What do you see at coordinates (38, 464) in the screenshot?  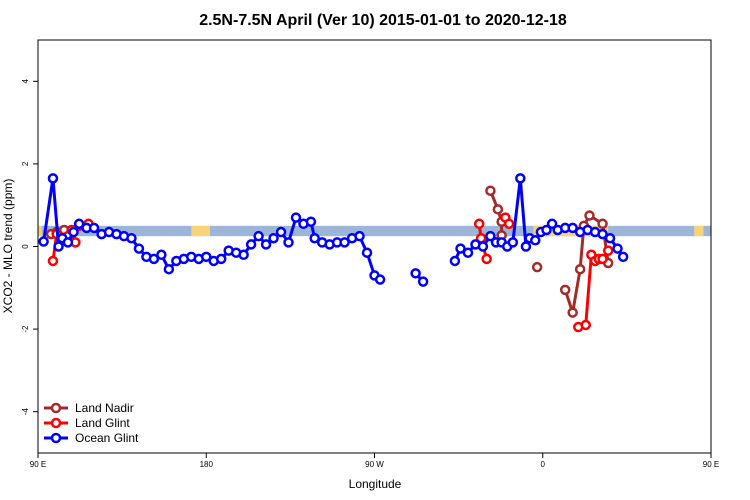 I see `x-tick-label: 90 E` at bounding box center [38, 464].